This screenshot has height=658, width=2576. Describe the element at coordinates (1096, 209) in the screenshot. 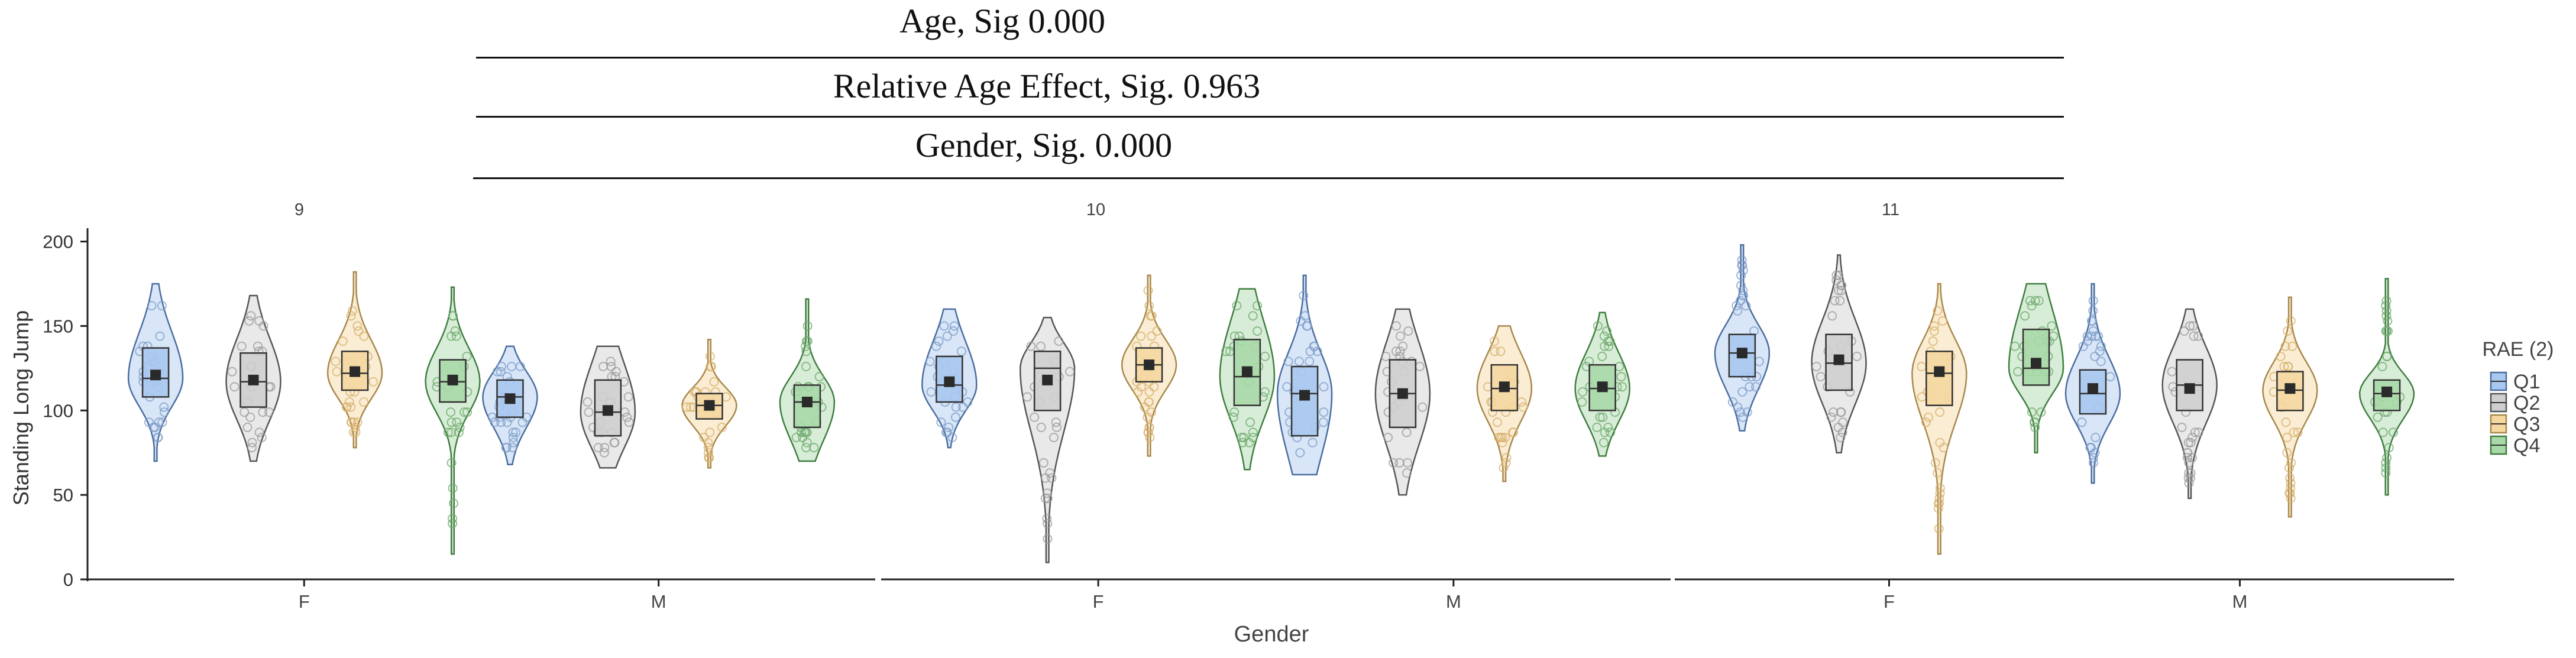

I see `facet-label: 10` at that location.